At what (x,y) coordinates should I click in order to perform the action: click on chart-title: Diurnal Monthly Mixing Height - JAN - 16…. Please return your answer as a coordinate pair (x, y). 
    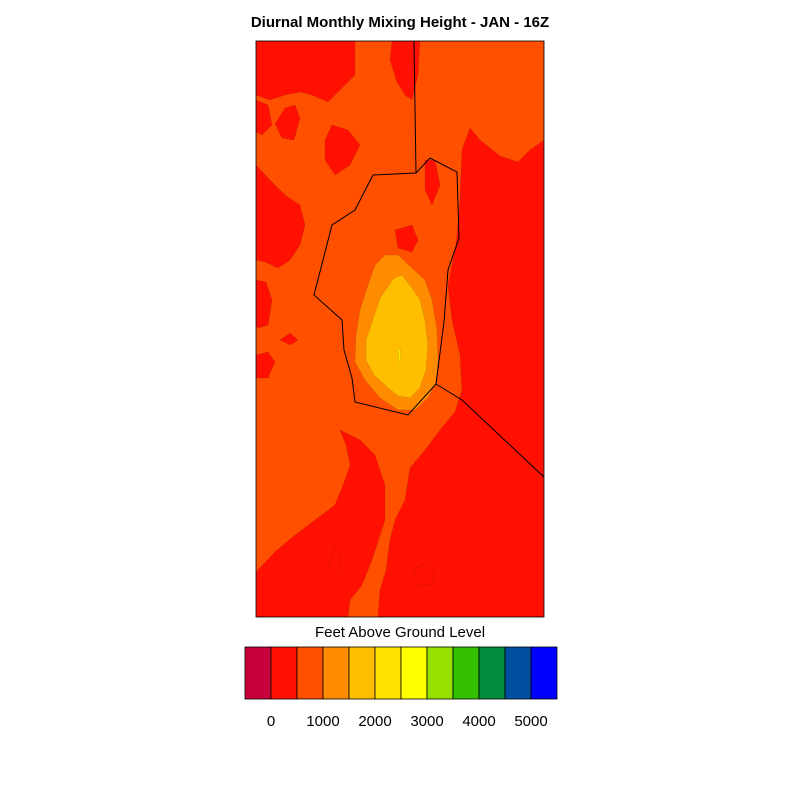
    Looking at the image, I should click on (400, 22).